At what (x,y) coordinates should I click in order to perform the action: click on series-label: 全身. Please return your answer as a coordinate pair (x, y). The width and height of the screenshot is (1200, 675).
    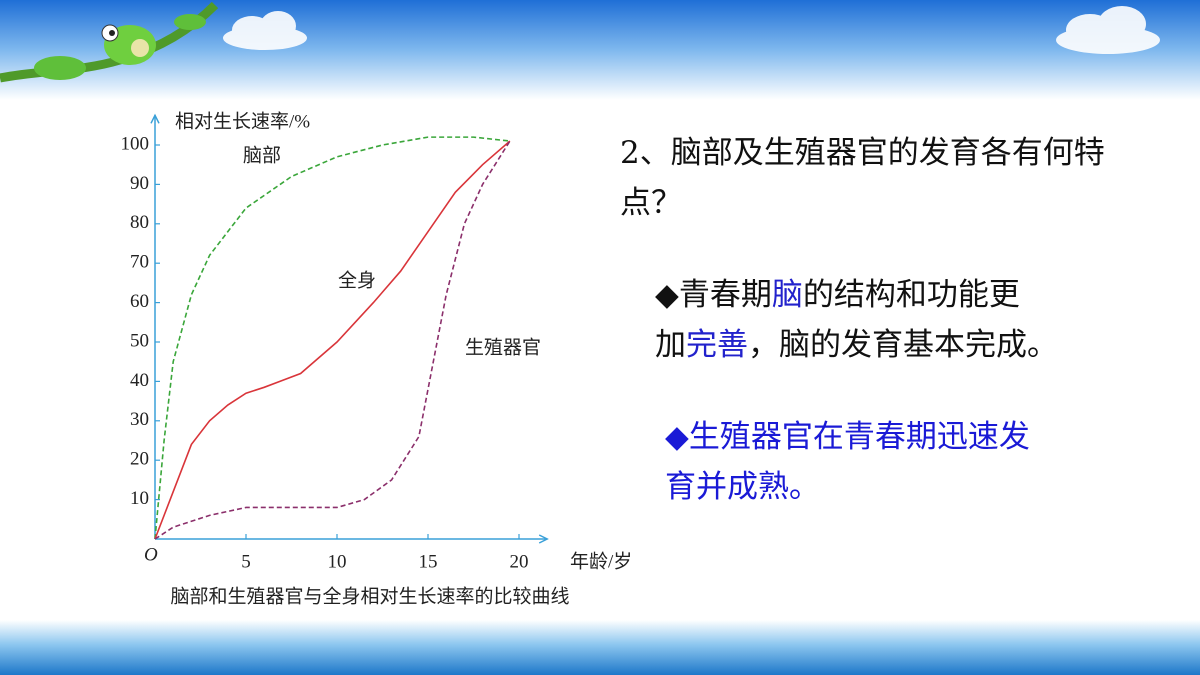
    Looking at the image, I should click on (357, 280).